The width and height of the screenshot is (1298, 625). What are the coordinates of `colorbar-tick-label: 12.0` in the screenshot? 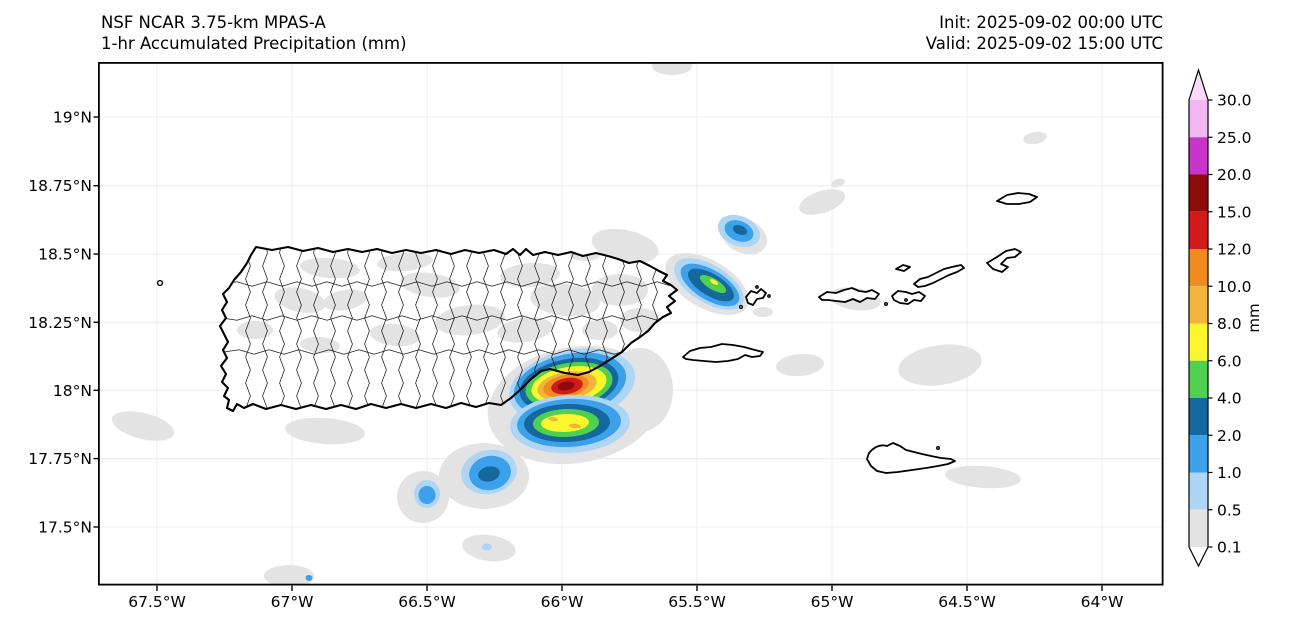 It's located at (1234, 250).